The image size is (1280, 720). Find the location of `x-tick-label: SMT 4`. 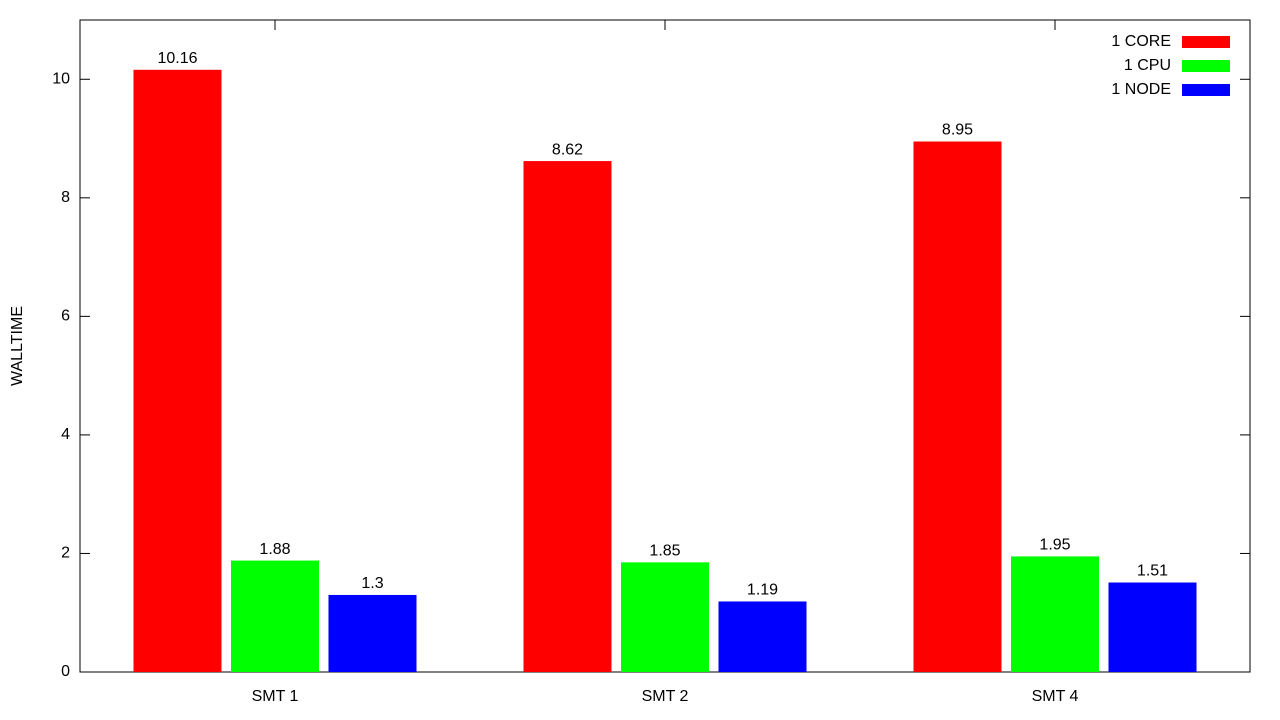

x-tick-label: SMT 4 is located at coordinates (1055, 696).